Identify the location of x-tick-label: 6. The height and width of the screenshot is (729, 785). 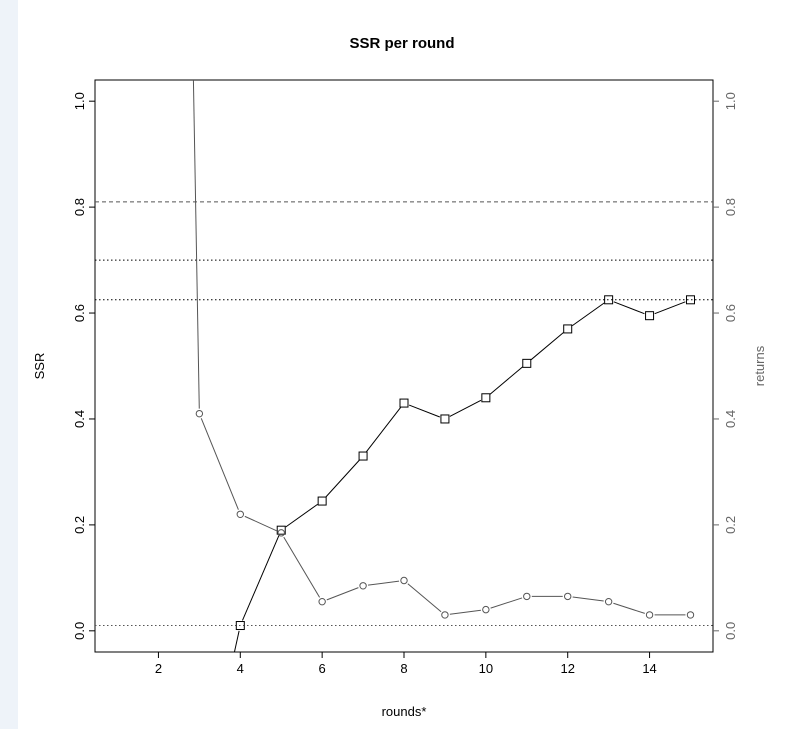
(322, 668).